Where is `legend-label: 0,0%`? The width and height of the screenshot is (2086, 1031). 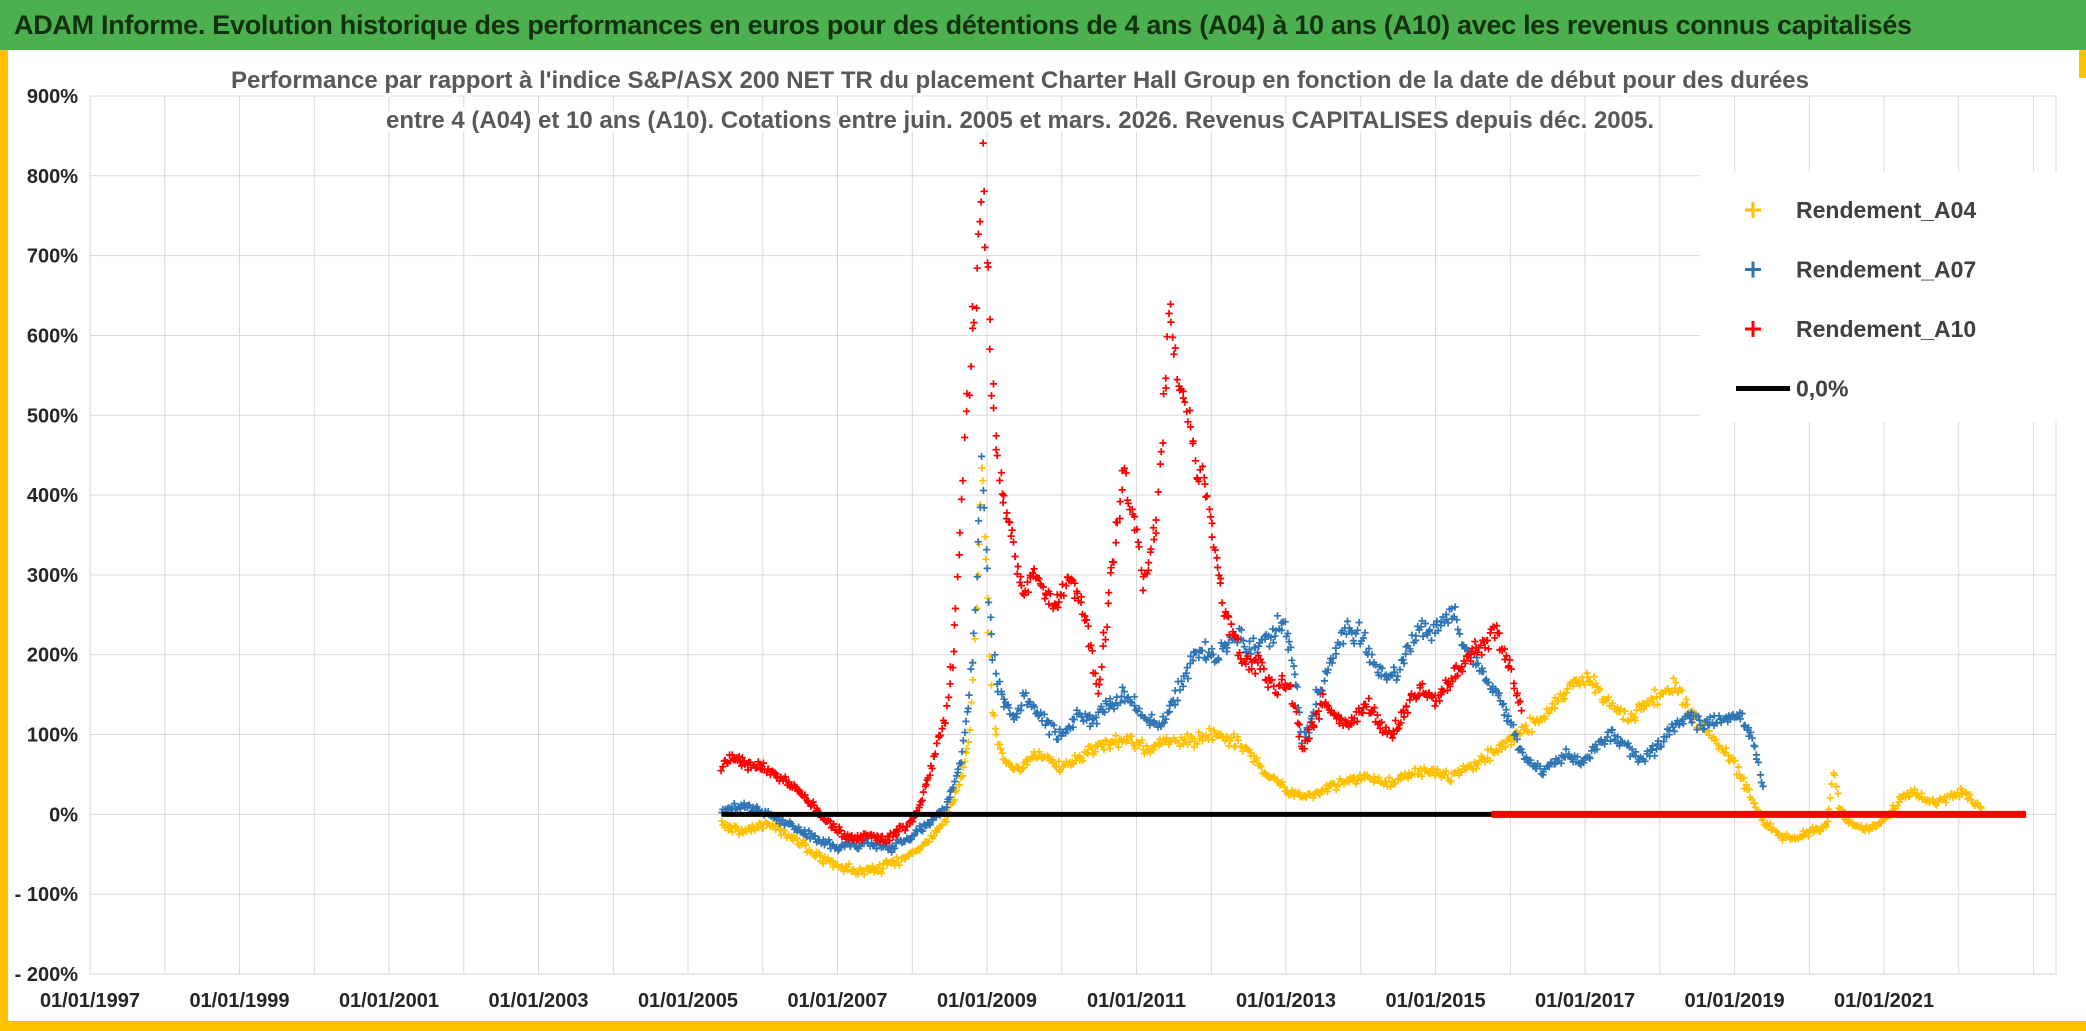
legend-label: 0,0% is located at coordinates (1822, 389).